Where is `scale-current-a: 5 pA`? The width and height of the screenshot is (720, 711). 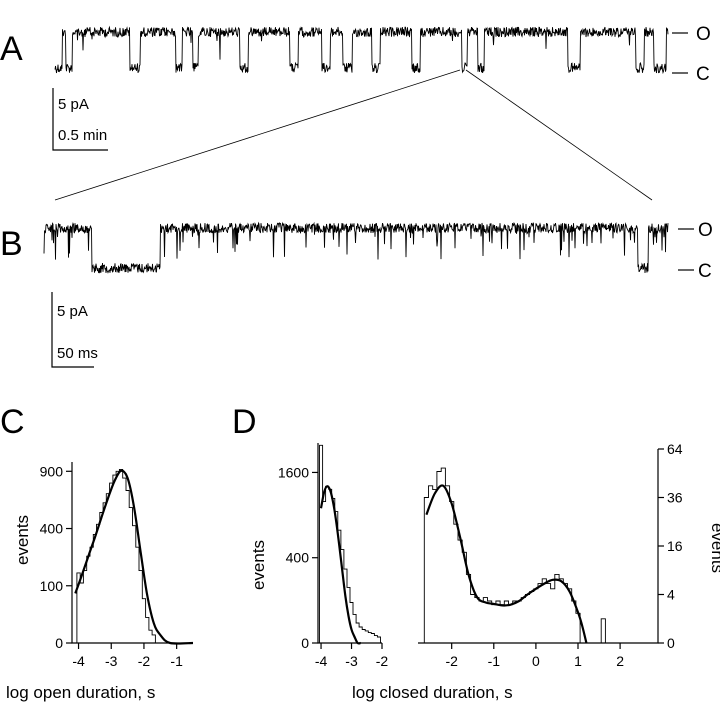
scale-current-a: 5 pA is located at coordinates (73, 104).